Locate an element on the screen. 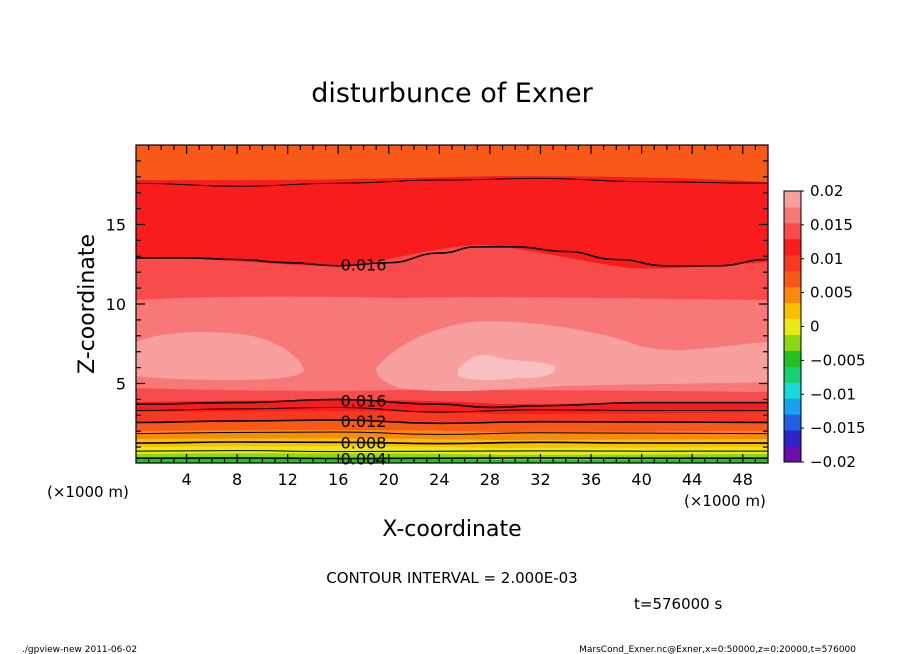  x-unit-label-left: (×1000 m) is located at coordinates (88, 492).